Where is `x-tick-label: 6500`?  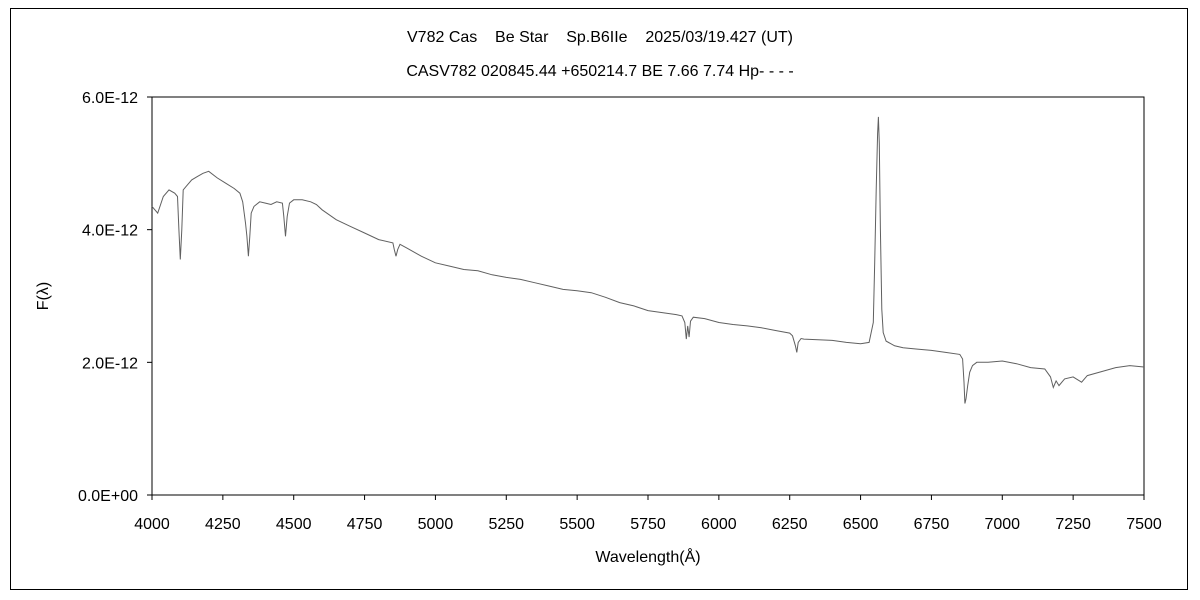
x-tick-label: 6500 is located at coordinates (861, 524).